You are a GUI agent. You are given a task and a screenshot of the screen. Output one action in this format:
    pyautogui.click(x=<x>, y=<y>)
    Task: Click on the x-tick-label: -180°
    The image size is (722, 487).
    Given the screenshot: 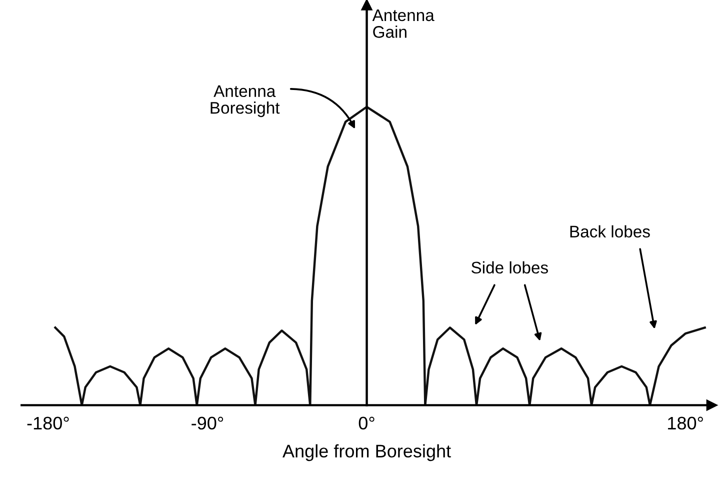 What is the action you would take?
    pyautogui.click(x=48, y=423)
    